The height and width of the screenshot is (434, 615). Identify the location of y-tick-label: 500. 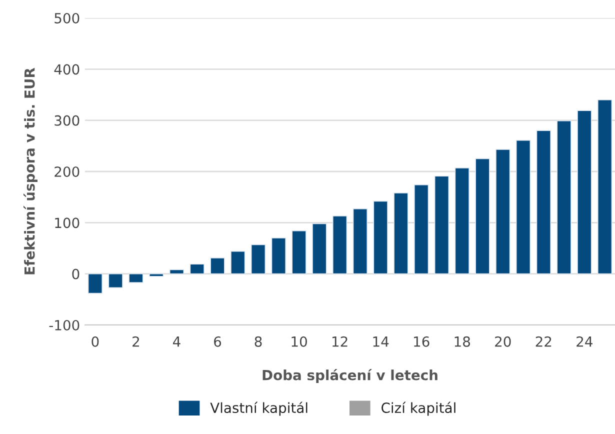
(67, 18).